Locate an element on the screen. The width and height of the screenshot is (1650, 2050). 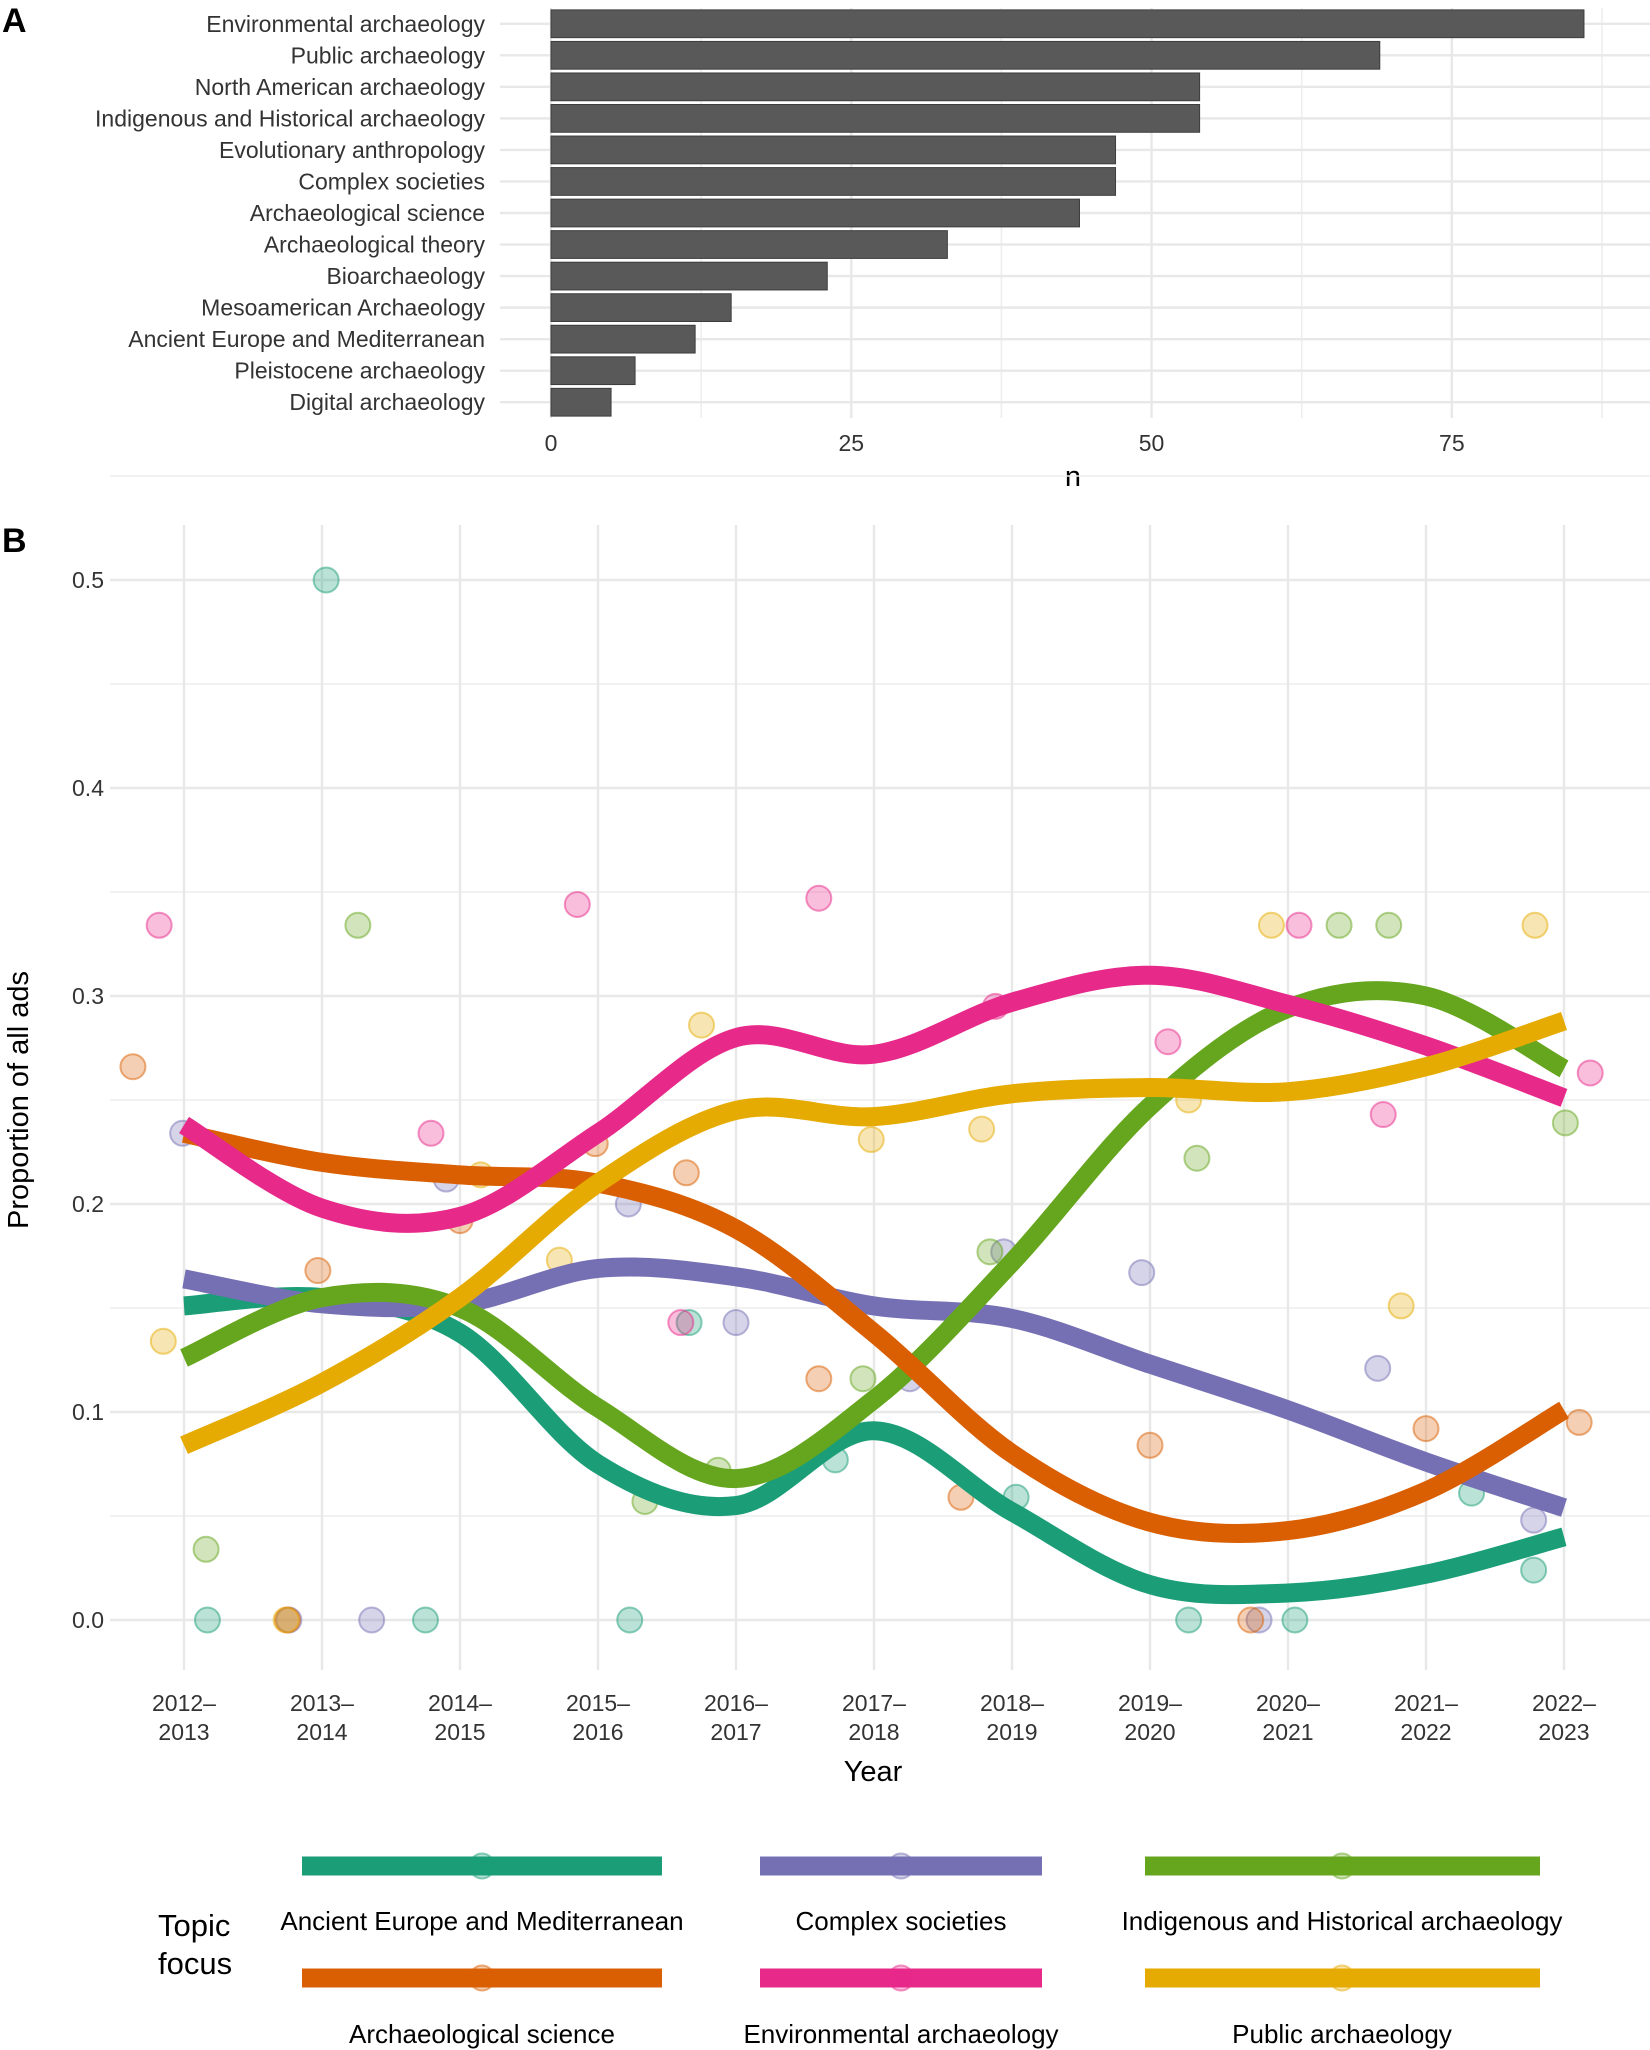
legend-title-line-1: Topic is located at coordinates (194, 1925).